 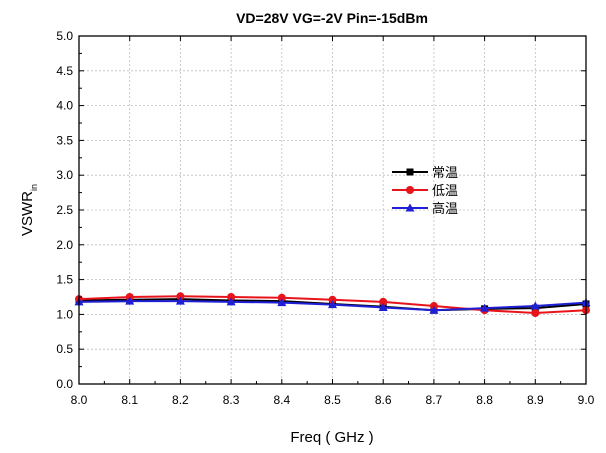 I want to click on y-tick-label: 1.5, so click(x=64, y=280).